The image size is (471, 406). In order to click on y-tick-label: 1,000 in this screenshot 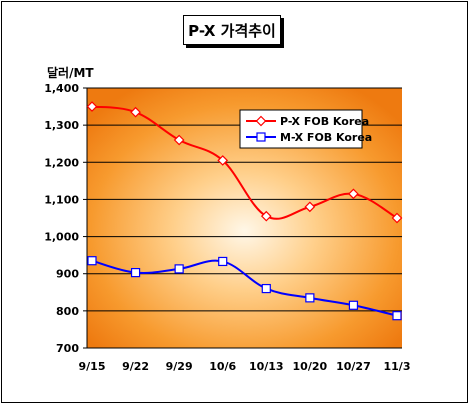, I will do `click(61, 237)`.